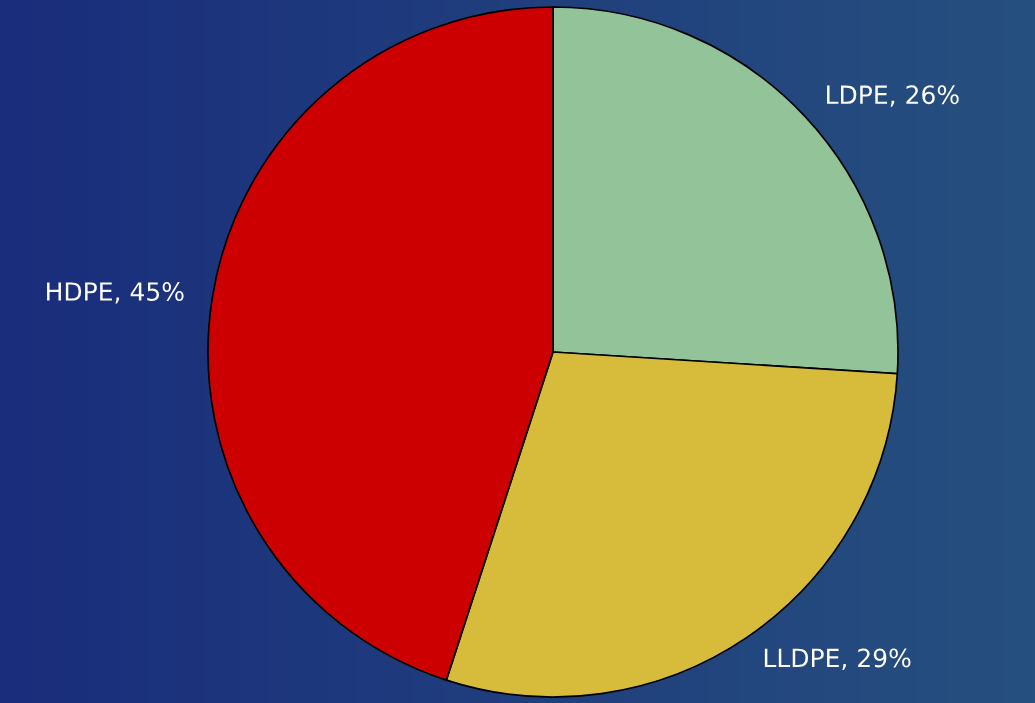 The height and width of the screenshot is (703, 1035). Describe the element at coordinates (893, 96) in the screenshot. I see `slice-label: LDPE, 26%` at that location.